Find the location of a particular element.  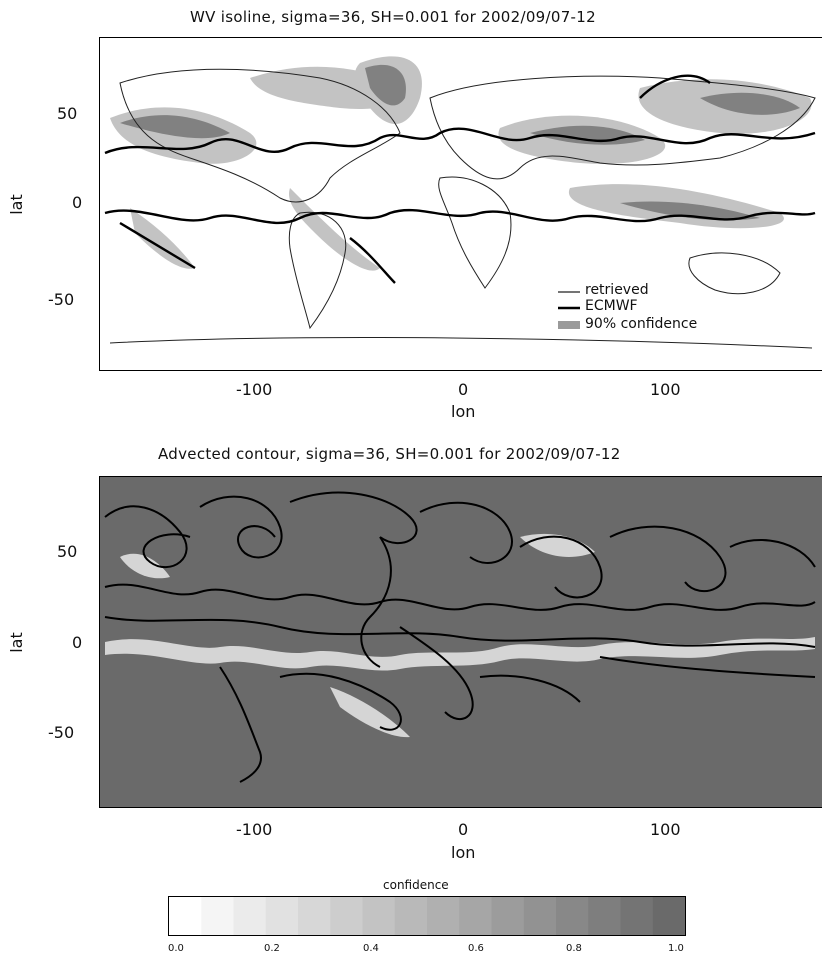

chart1-xtick-minus100-label: -100 is located at coordinates (254, 389).